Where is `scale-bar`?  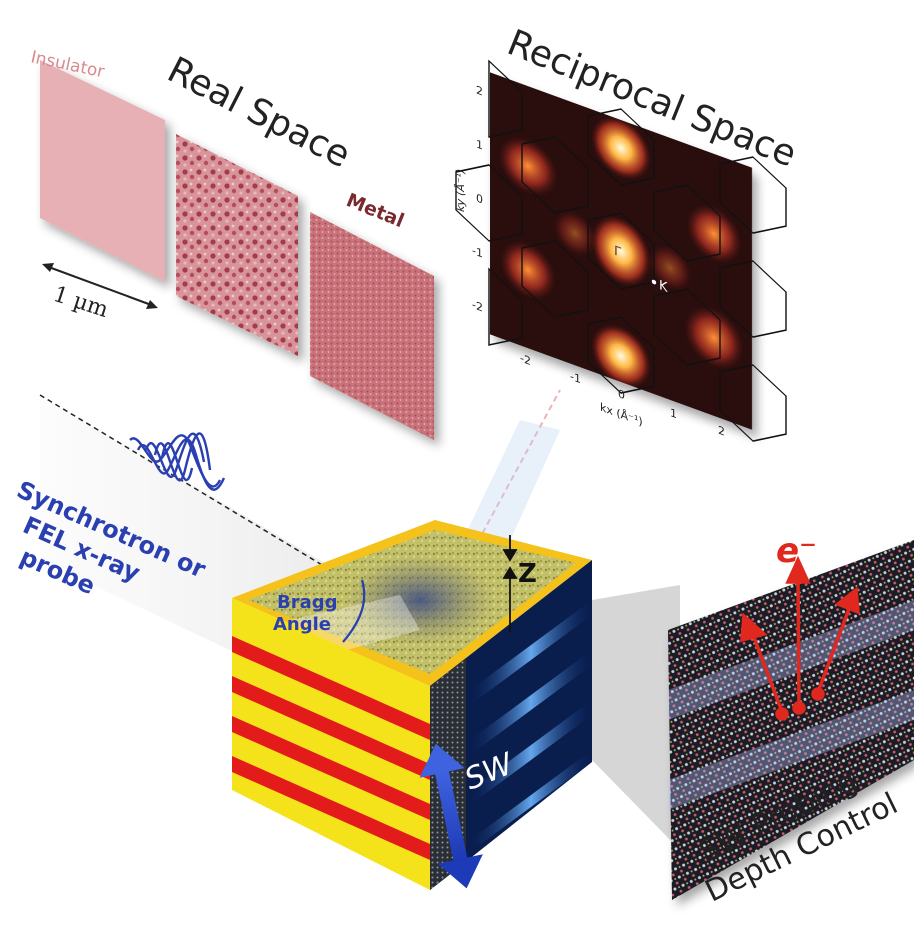 scale-bar is located at coordinates (100, 286).